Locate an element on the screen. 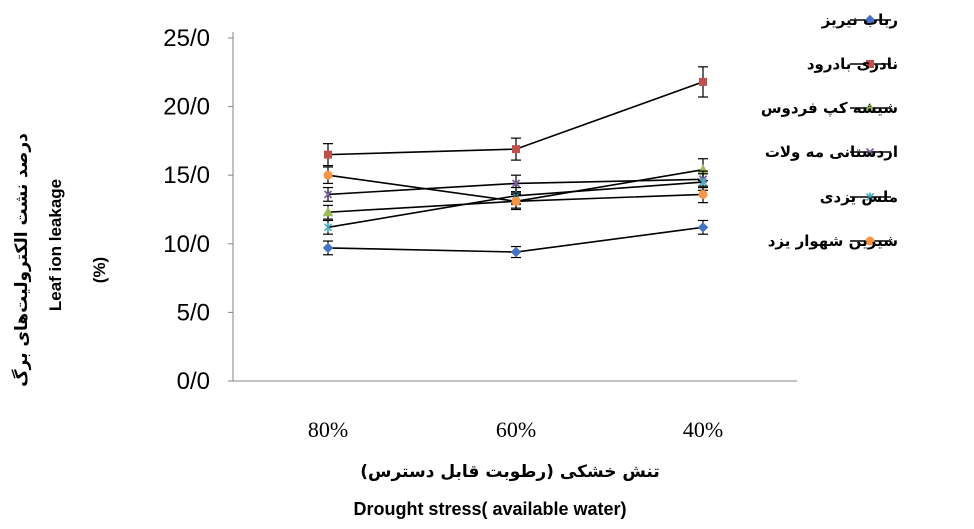 The height and width of the screenshot is (529, 974). x-axis-ticks: 80% 60% 40% is located at coordinates (515, 429).